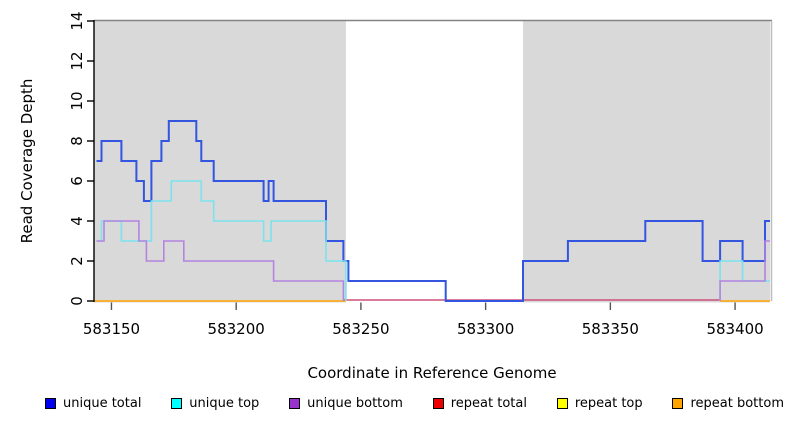 The image size is (792, 432). What do you see at coordinates (608, 403) in the screenshot?
I see `legend-label: repeat top` at bounding box center [608, 403].